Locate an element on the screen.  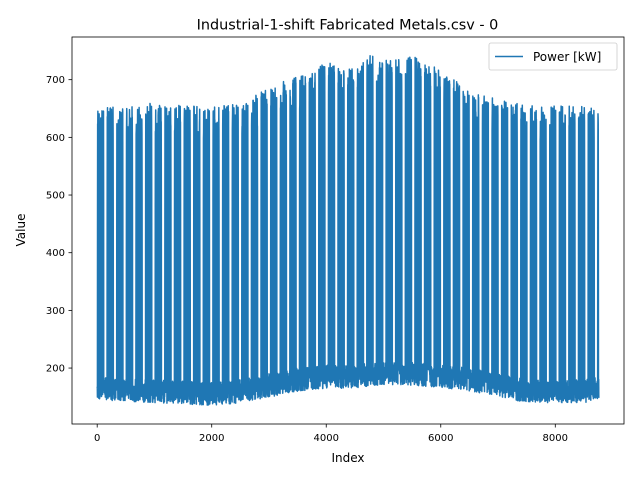
y-tick-label: 300 is located at coordinates (55, 311).